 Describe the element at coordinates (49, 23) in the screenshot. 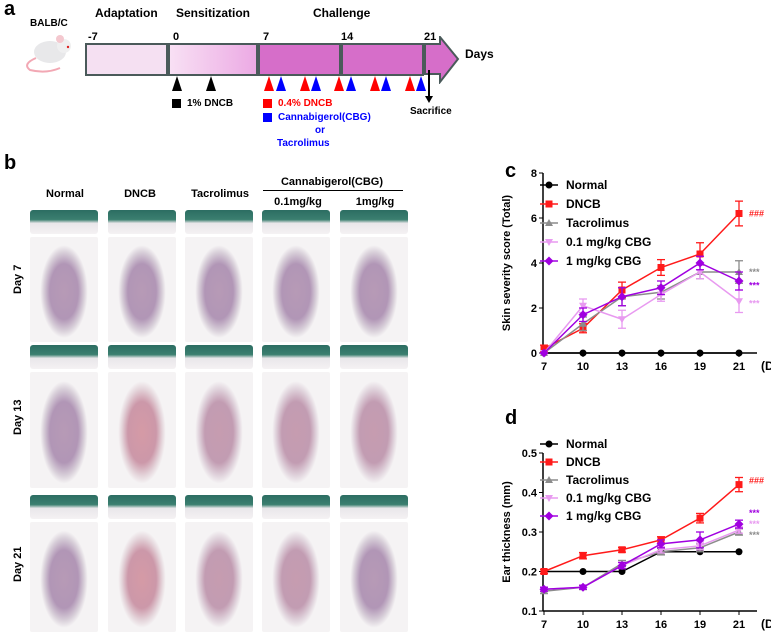

I see `strain-label: BALB/C` at that location.